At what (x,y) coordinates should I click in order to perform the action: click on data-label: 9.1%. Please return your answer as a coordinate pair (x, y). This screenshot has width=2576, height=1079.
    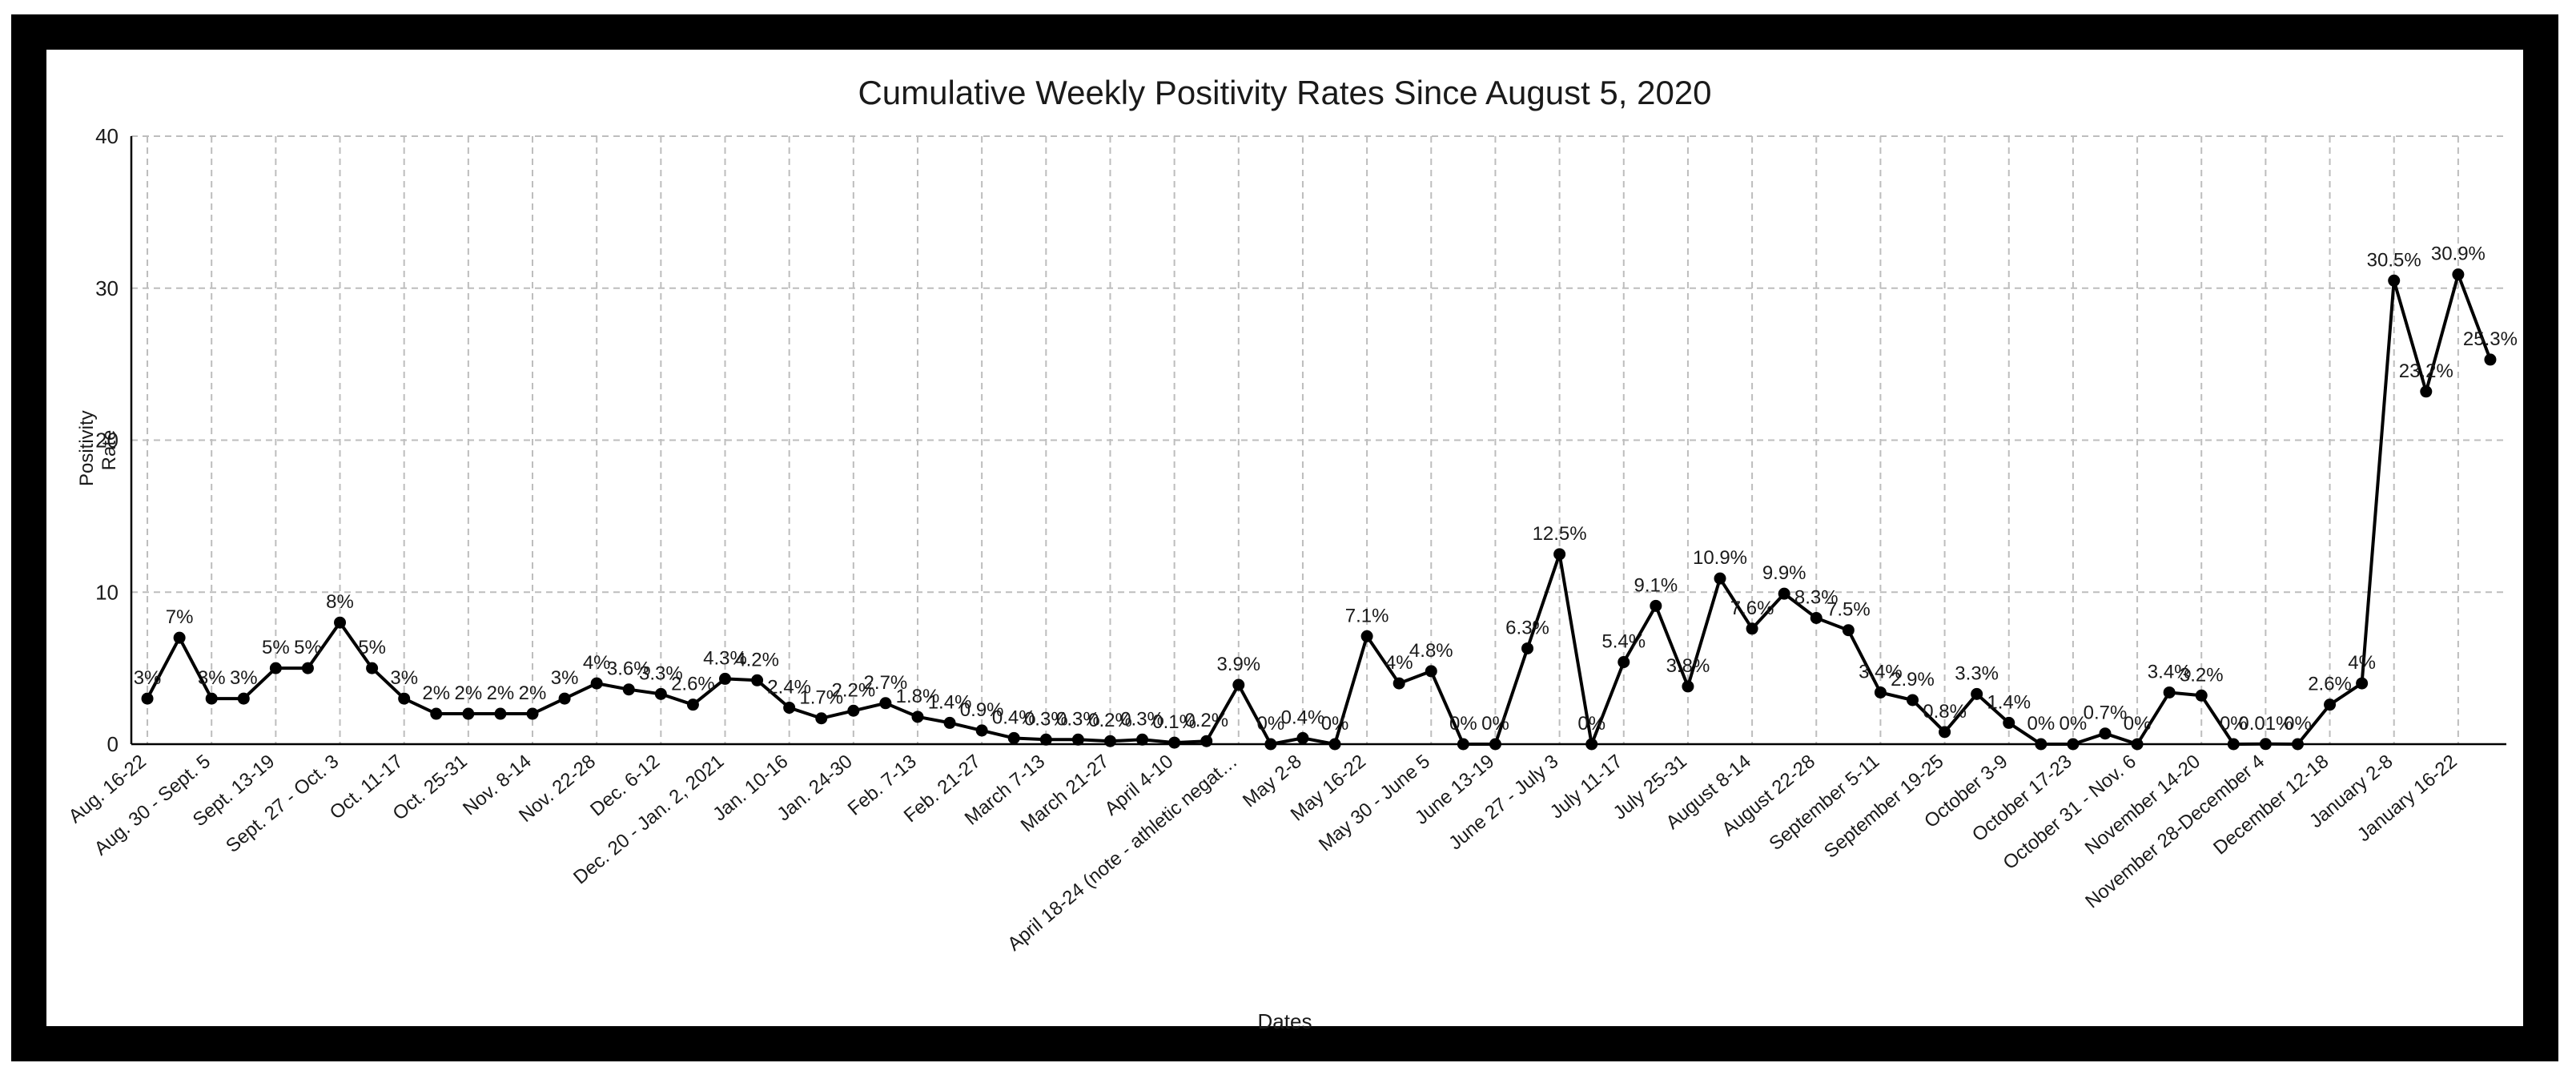
    Looking at the image, I should click on (1656, 585).